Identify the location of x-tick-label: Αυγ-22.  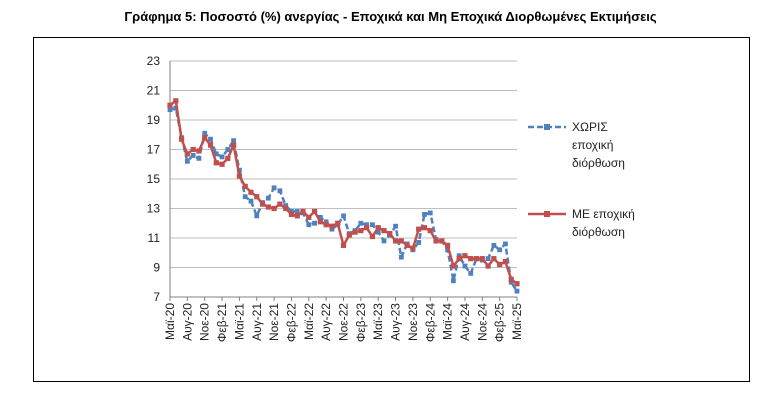
(326, 322).